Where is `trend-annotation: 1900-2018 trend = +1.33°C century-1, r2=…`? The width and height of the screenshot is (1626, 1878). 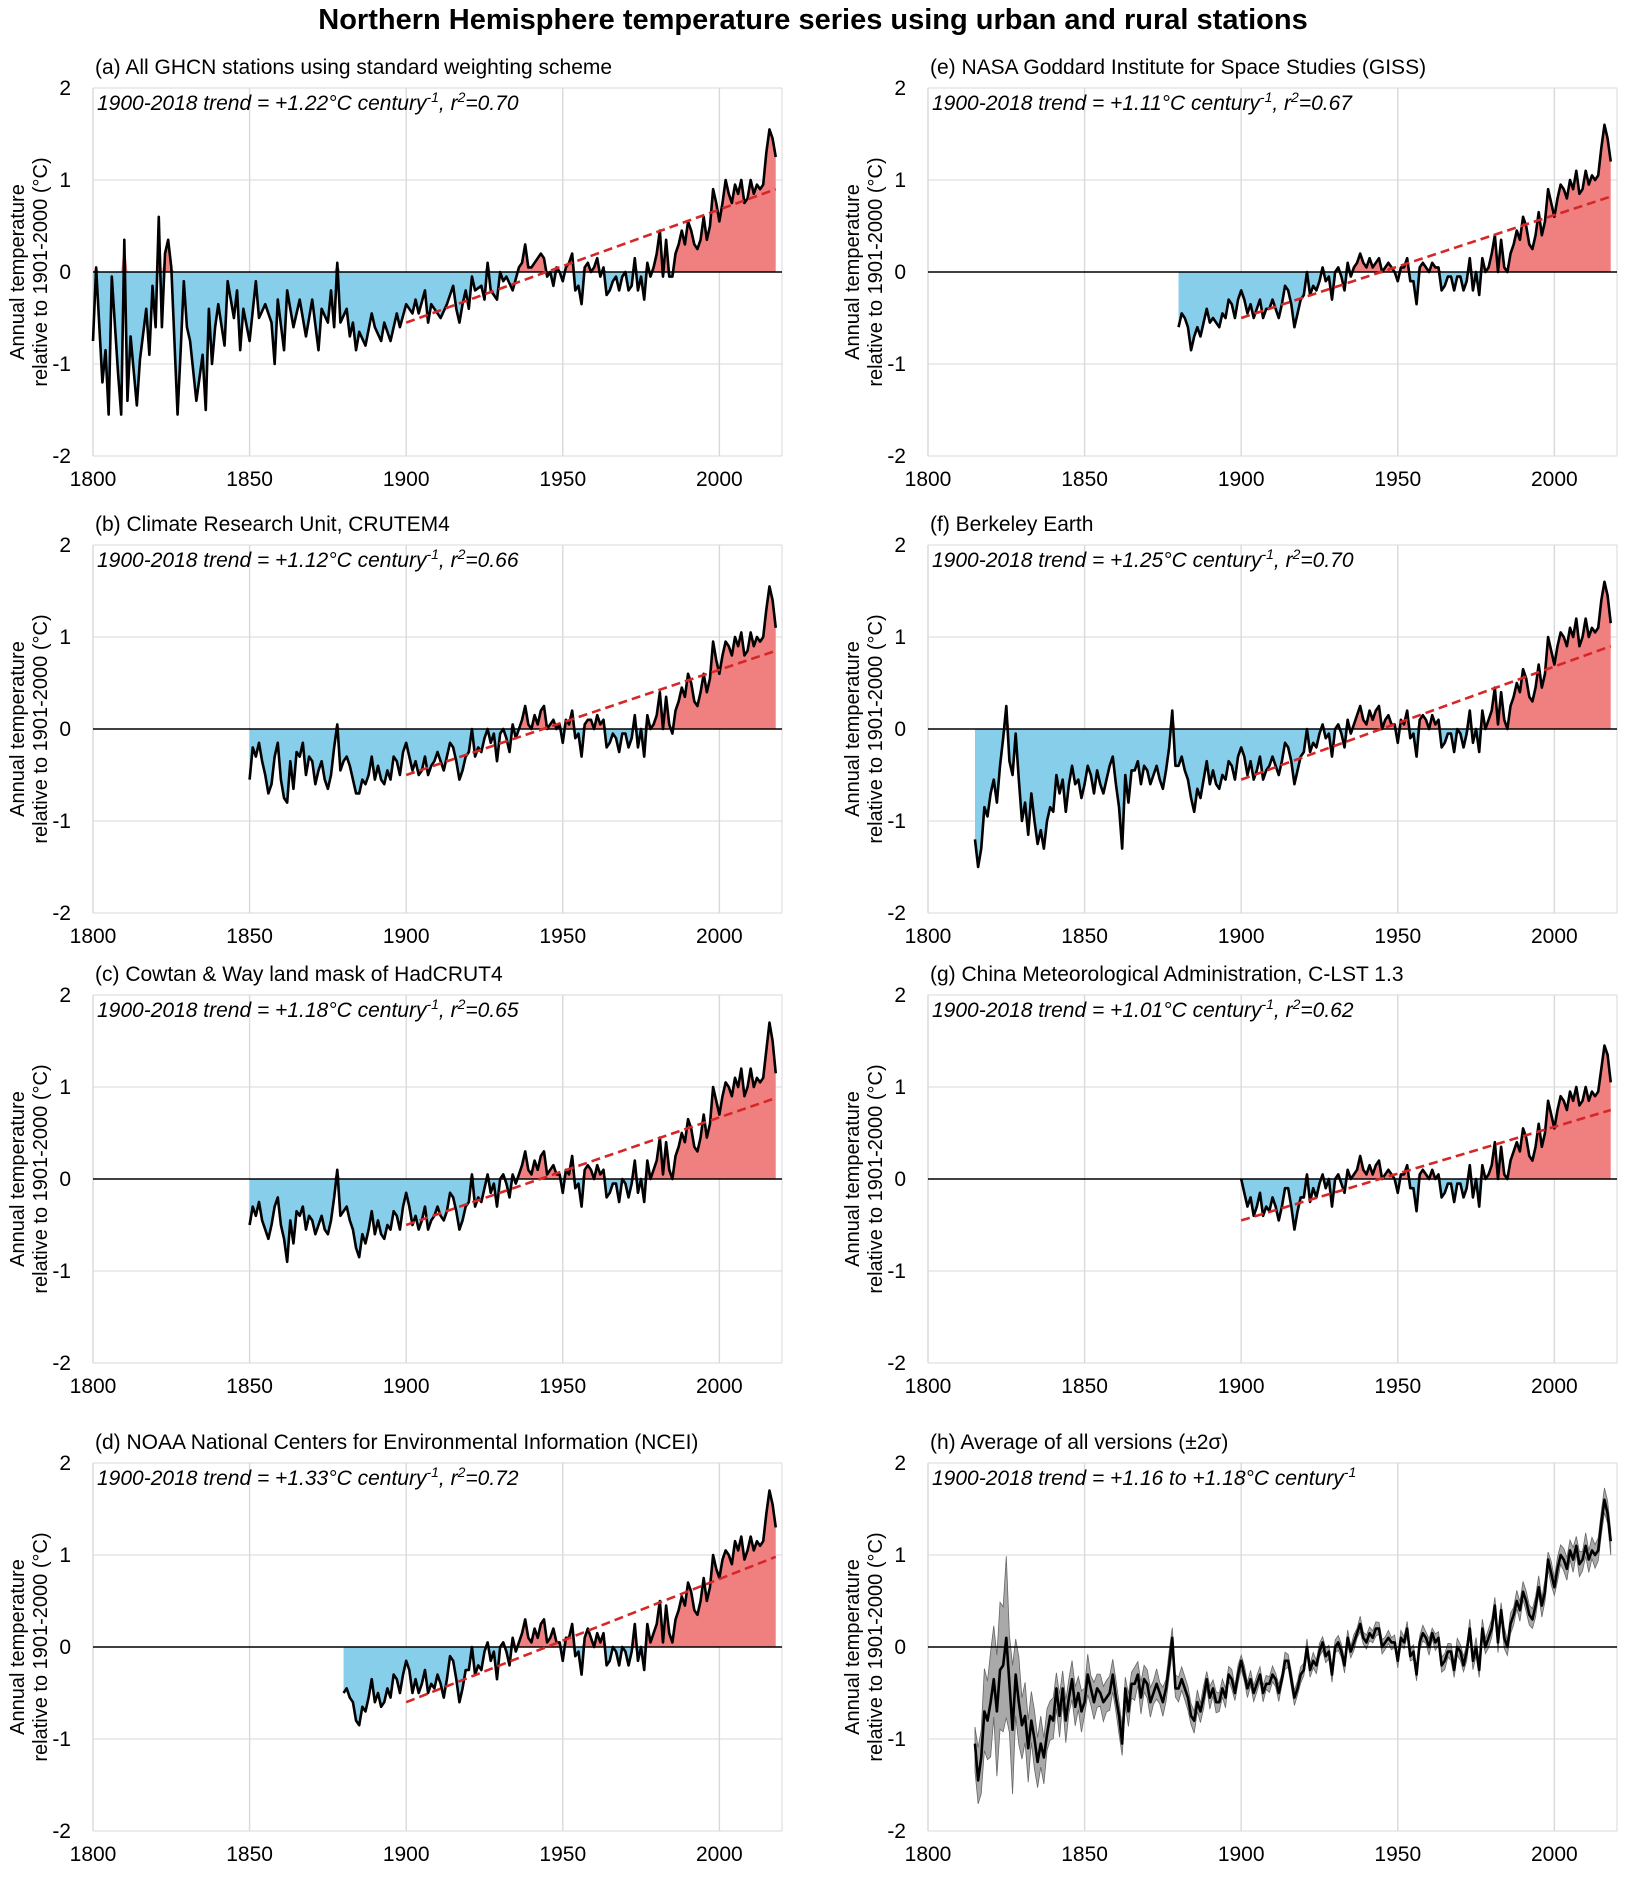
trend-annotation: 1900-2018 trend = +1.33°C century-1, r2=… is located at coordinates (308, 1477).